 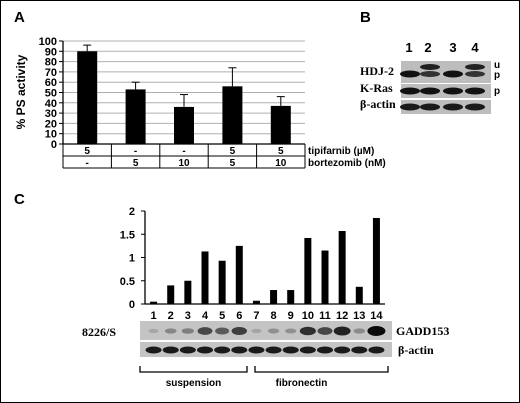 I want to click on panel-b-side-label: u, so click(x=497, y=65).